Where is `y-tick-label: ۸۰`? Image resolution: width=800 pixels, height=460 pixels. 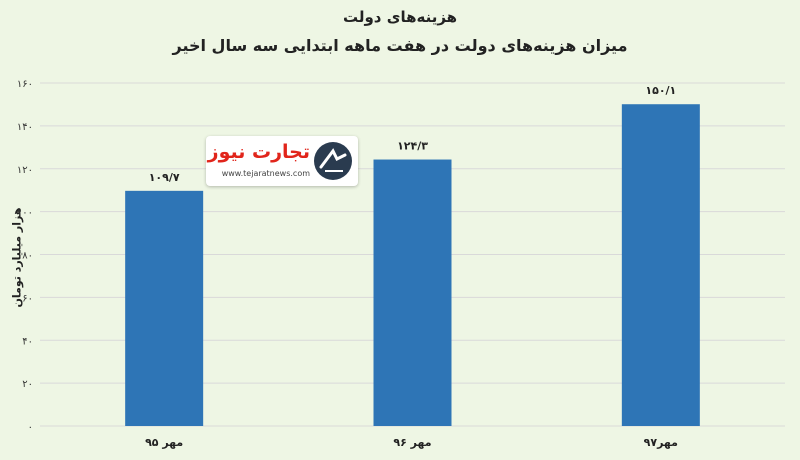 y-tick-label: ۸۰ is located at coordinates (27, 256).